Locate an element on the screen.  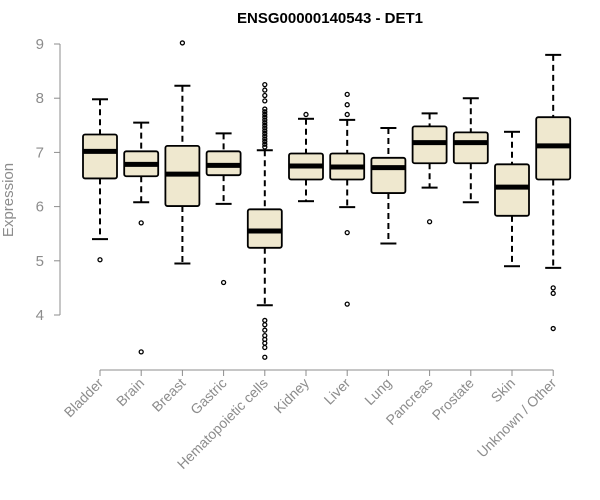
box-breast is located at coordinates (182, 152).